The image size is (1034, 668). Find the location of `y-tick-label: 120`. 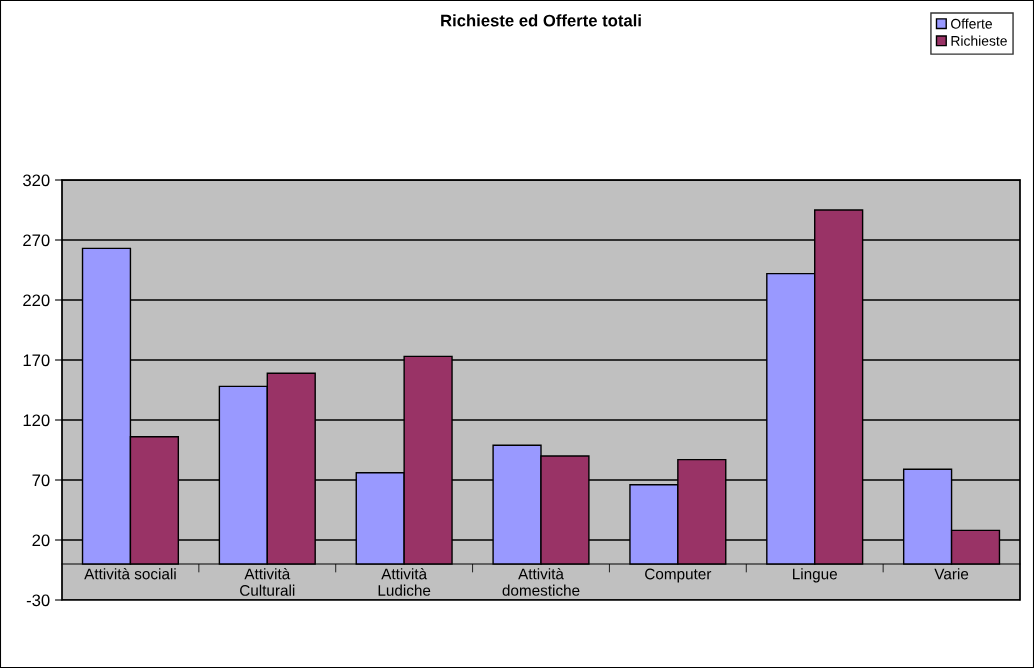

y-tick-label: 120 is located at coordinates (36, 420).